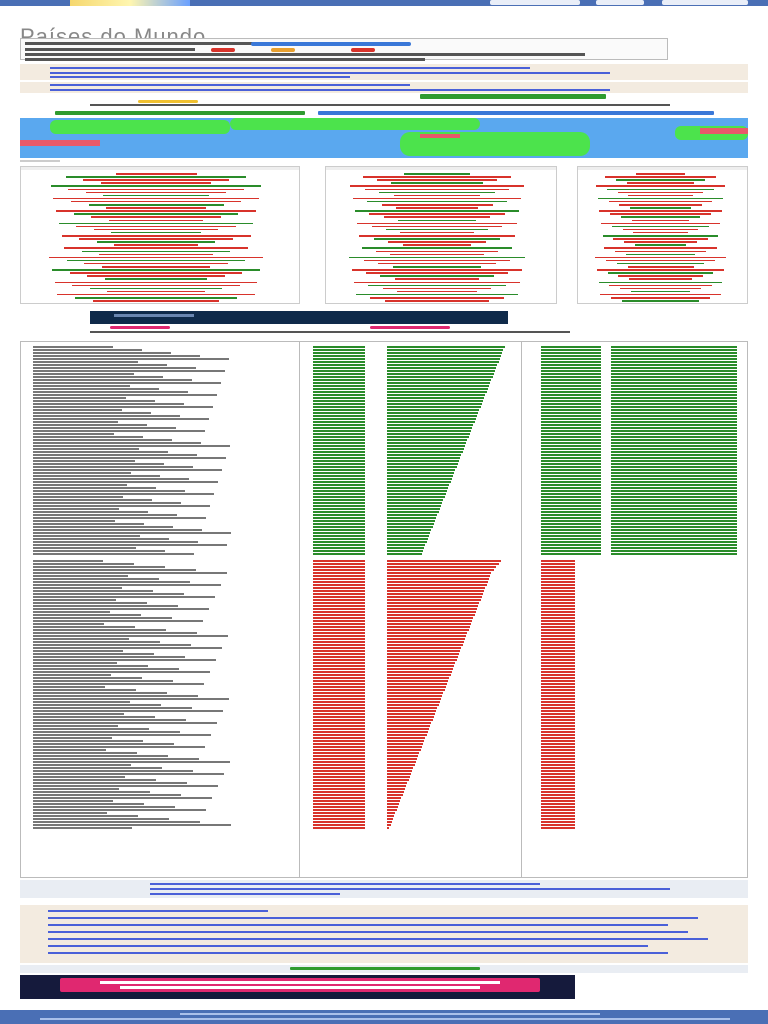 This screenshot has width=768, height=1024. Describe the element at coordinates (384, 138) in the screenshot. I see `world-map` at that location.